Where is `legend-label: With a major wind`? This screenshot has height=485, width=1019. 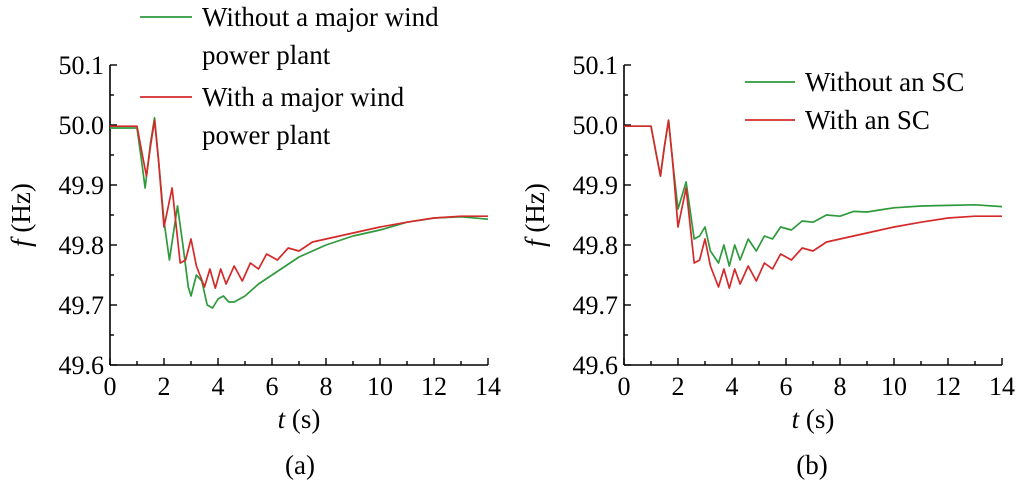
legend-label: With a major wind is located at coordinates (303, 97).